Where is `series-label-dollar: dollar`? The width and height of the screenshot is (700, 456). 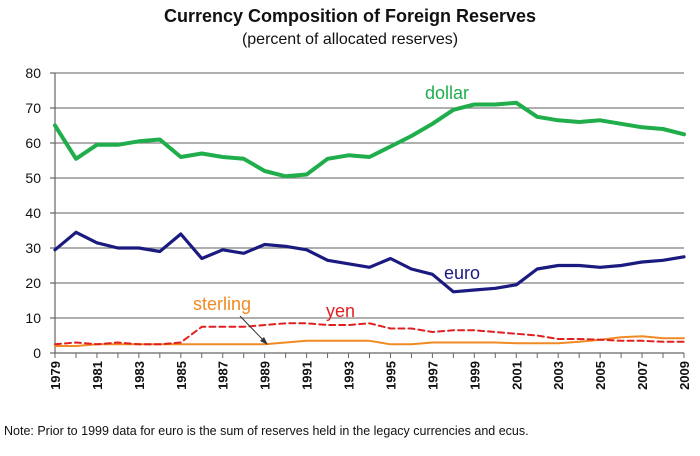 series-label-dollar: dollar is located at coordinates (447, 93).